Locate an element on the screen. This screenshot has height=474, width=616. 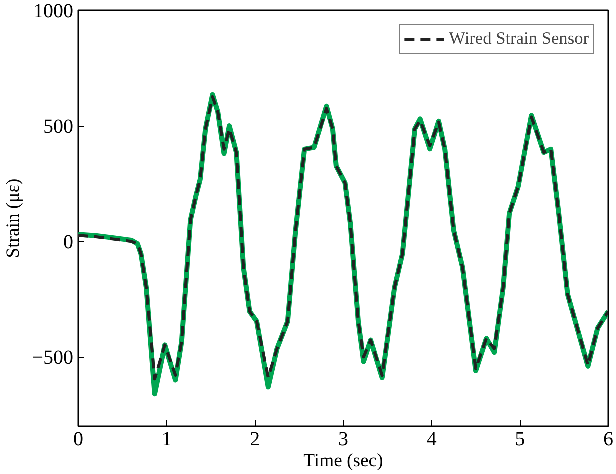
y-tick-label: 500 is located at coordinates (59, 127).